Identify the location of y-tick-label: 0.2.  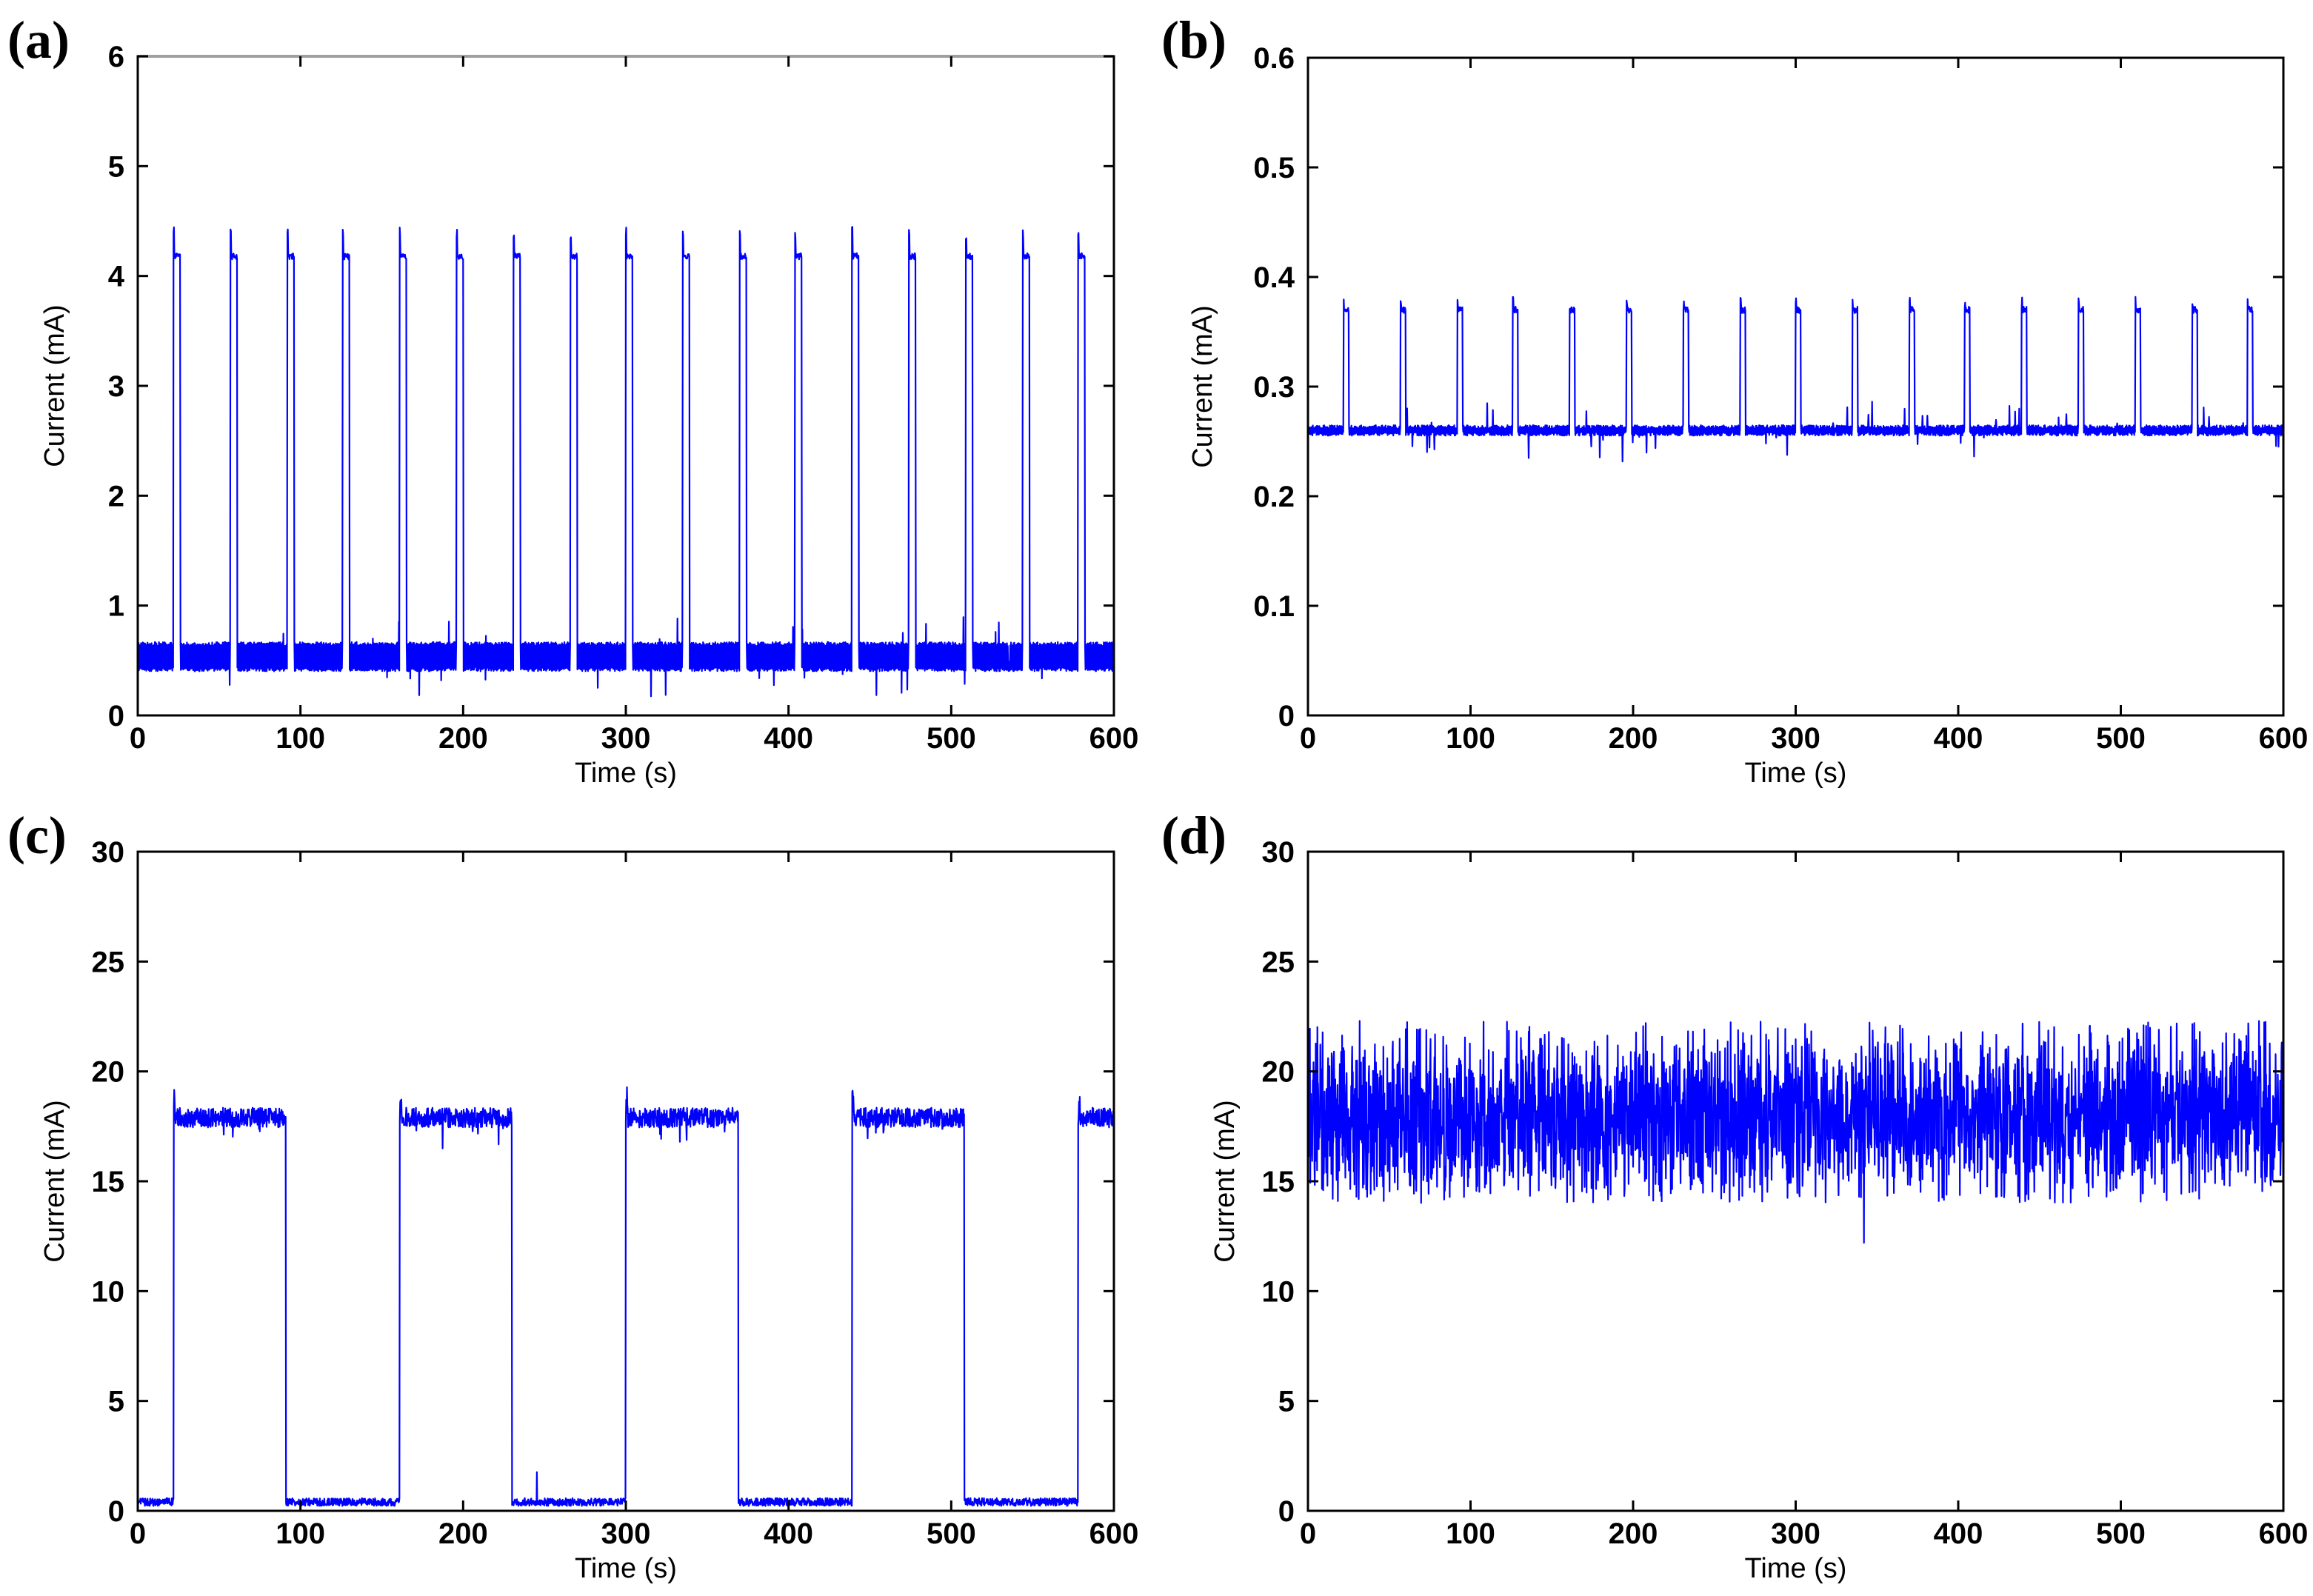
(1274, 497).